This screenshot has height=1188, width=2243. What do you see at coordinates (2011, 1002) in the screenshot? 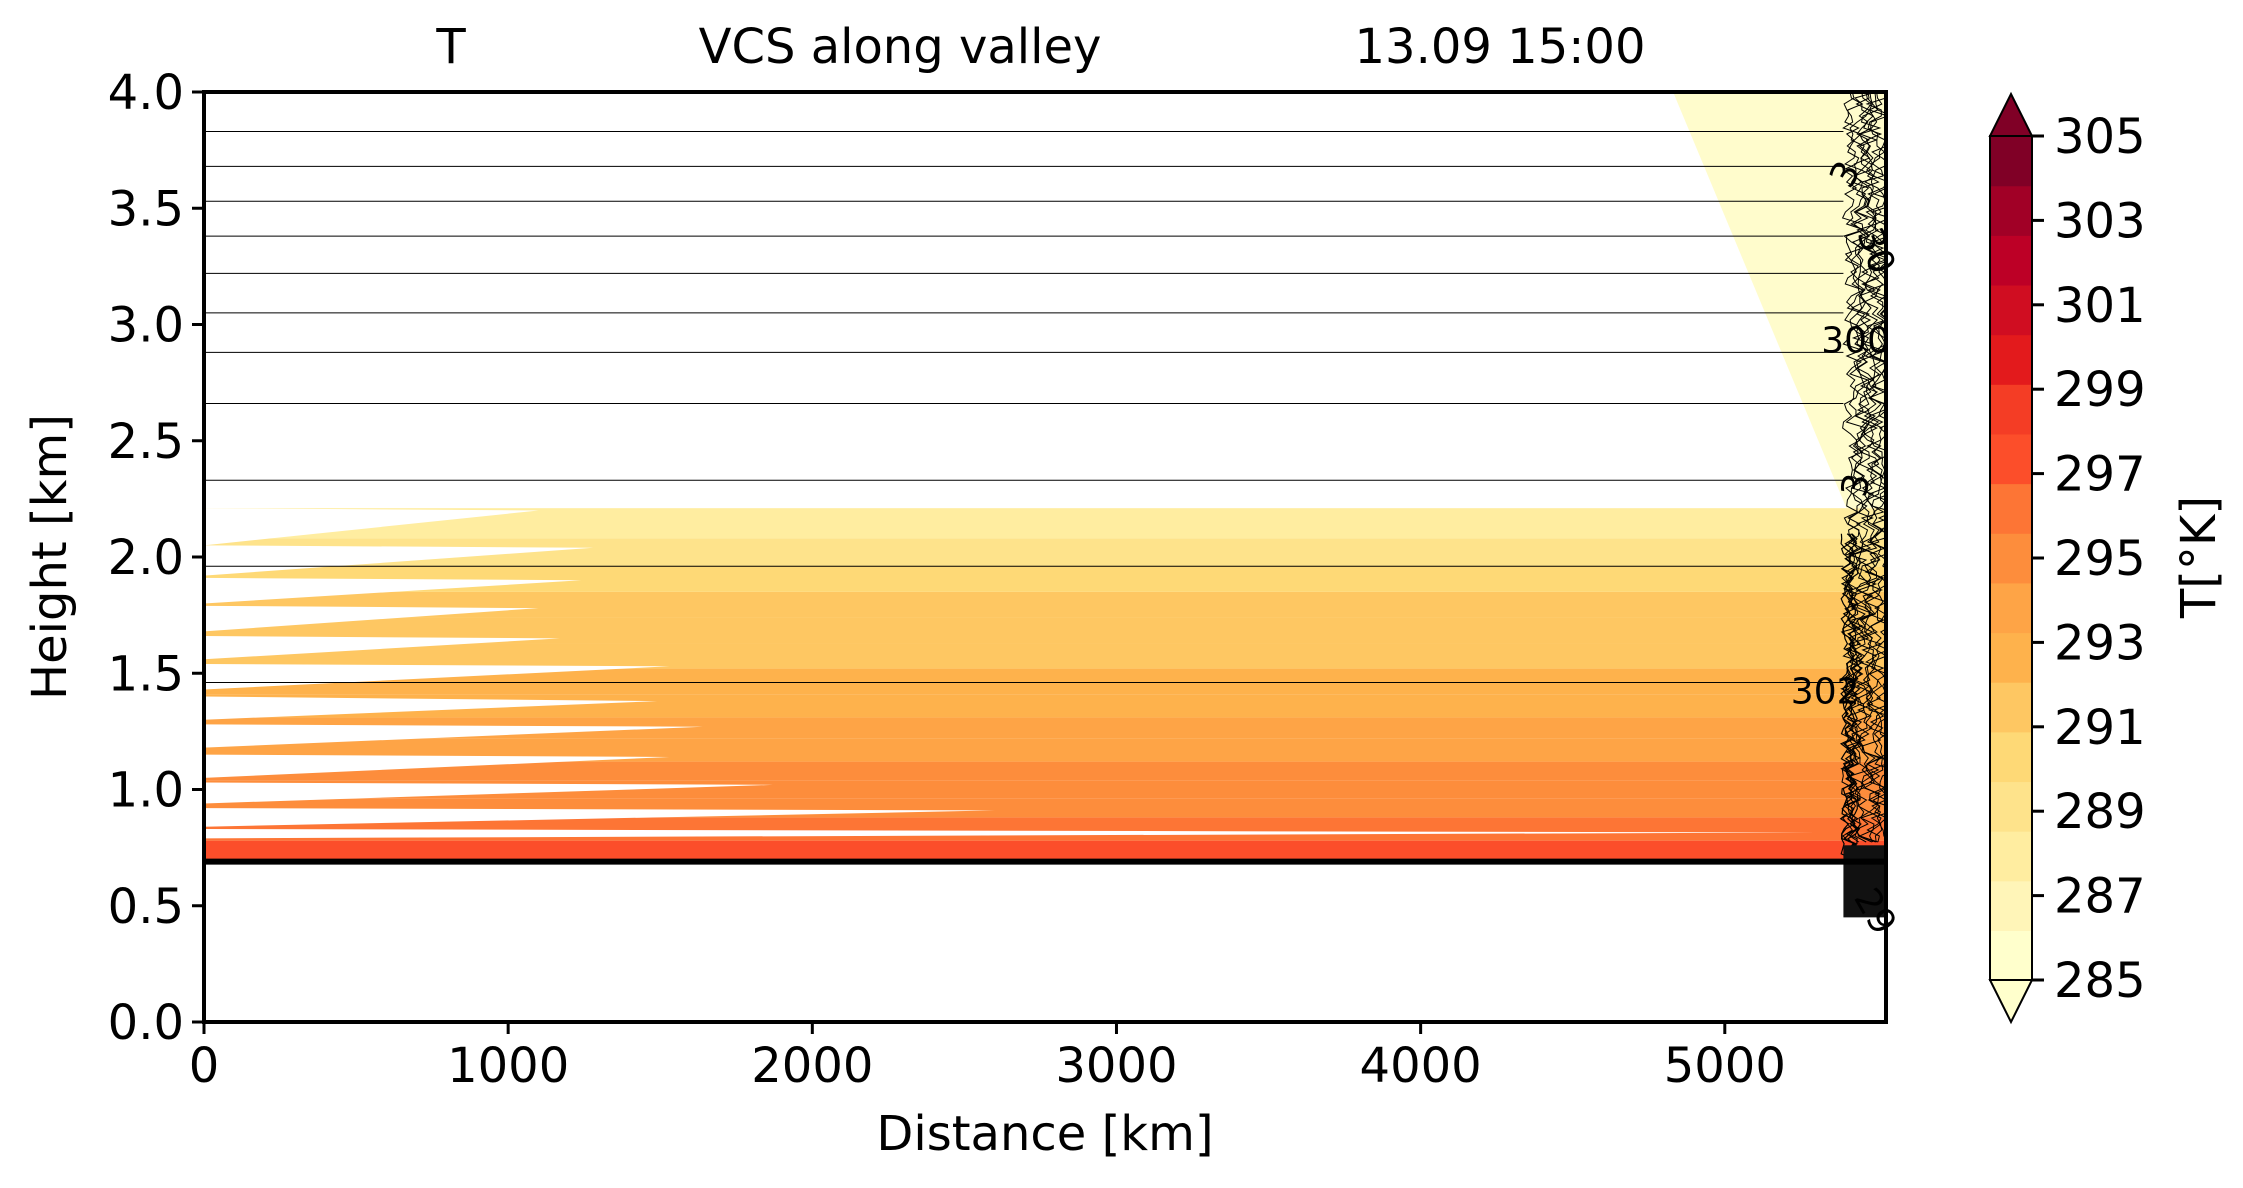
I see `colorbar-extend-min` at bounding box center [2011, 1002].